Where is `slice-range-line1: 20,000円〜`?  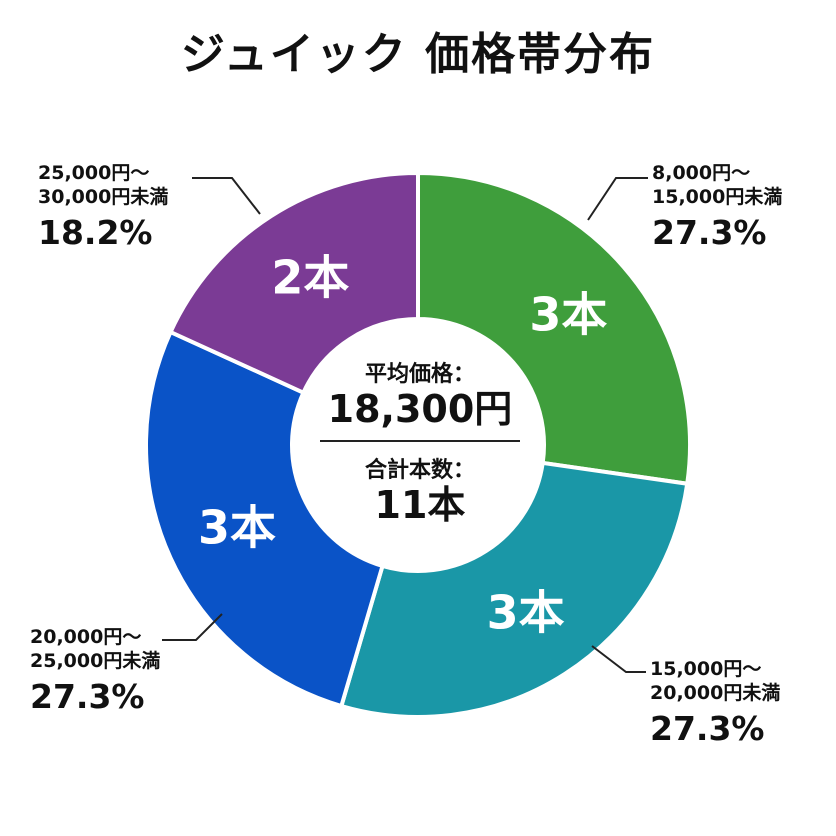 slice-range-line1: 20,000円〜 is located at coordinates (86, 637).